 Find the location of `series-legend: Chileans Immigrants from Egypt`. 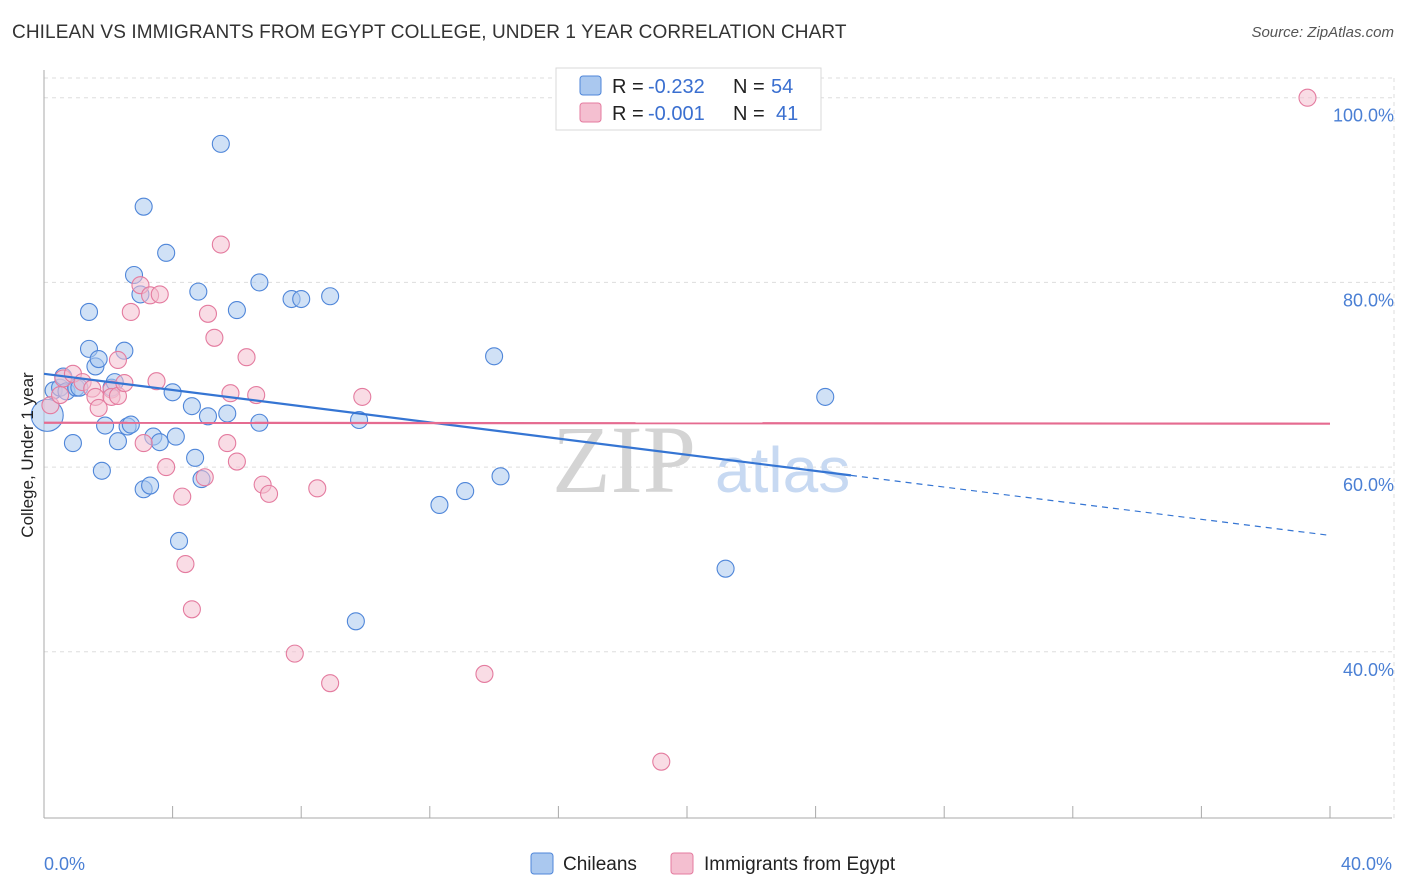

series-legend: Chileans Immigrants from Egypt is located at coordinates (713, 863).